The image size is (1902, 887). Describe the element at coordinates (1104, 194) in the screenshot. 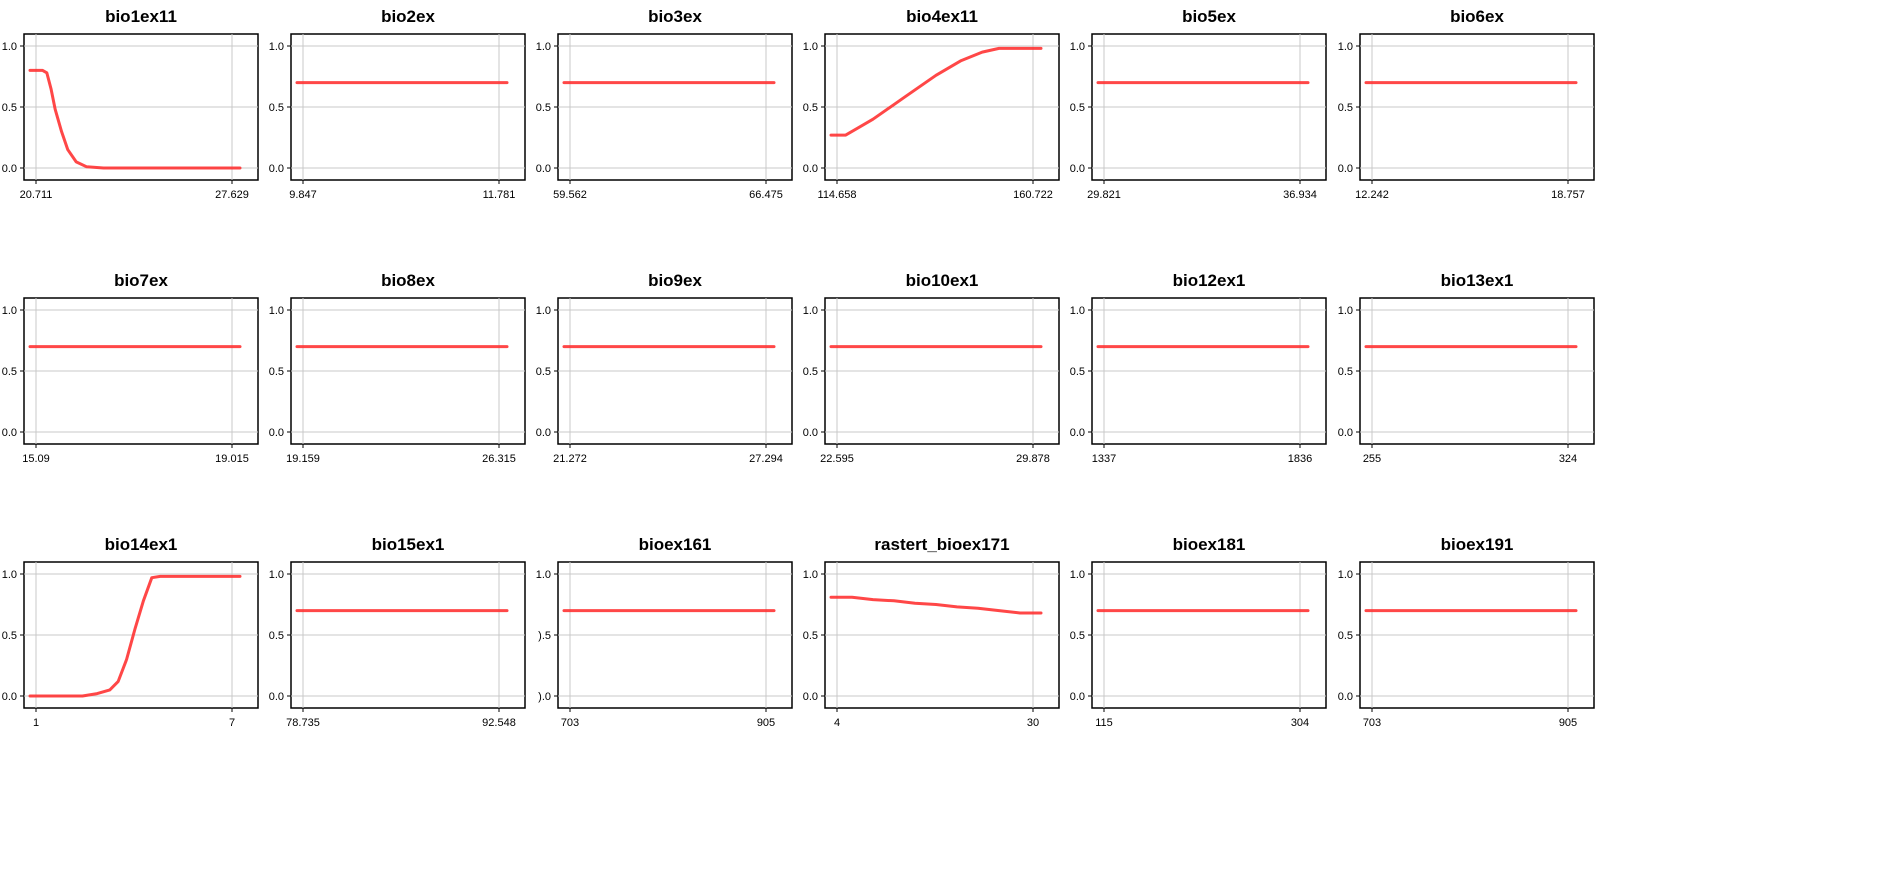

I see `x-tick-label: 29.821` at that location.